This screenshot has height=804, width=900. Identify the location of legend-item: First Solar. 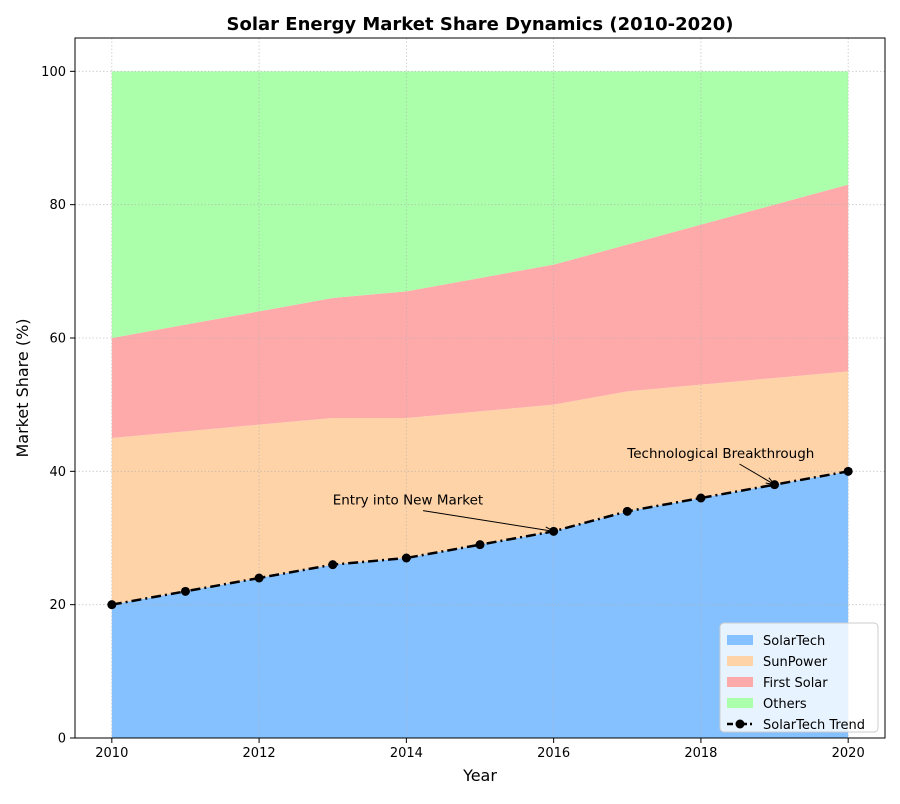
(777, 683).